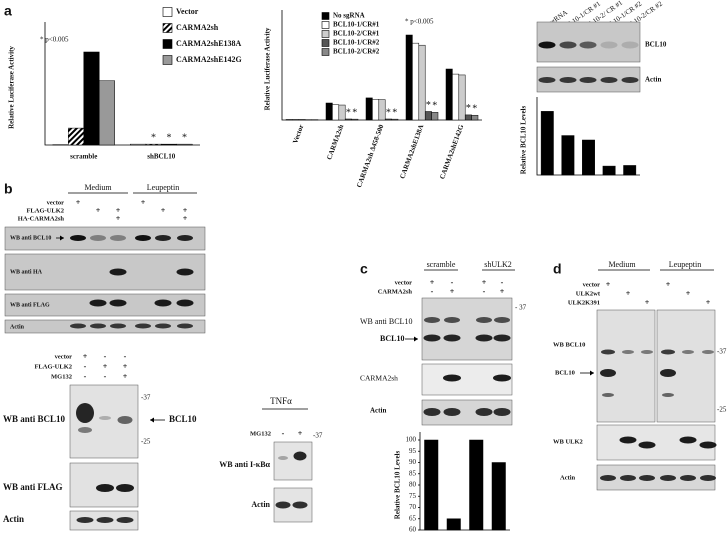  What do you see at coordinates (98, 187) in the screenshot?
I see `group-label: Medium` at bounding box center [98, 187].